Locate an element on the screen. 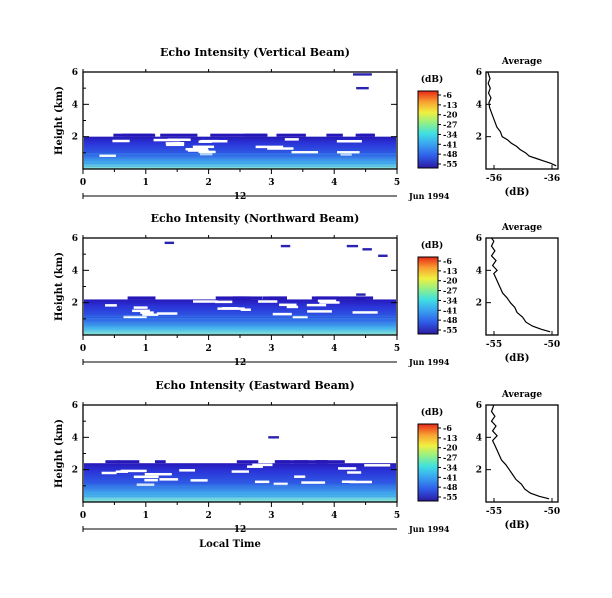 The height and width of the screenshot is (598, 612). colorbar-tick-label: -20 is located at coordinates (450, 448).